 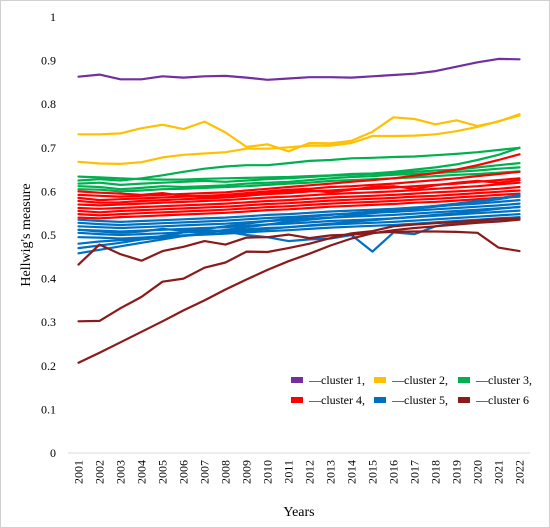 What do you see at coordinates (48, 148) in the screenshot?
I see `y-tick-label: 0.7` at bounding box center [48, 148].